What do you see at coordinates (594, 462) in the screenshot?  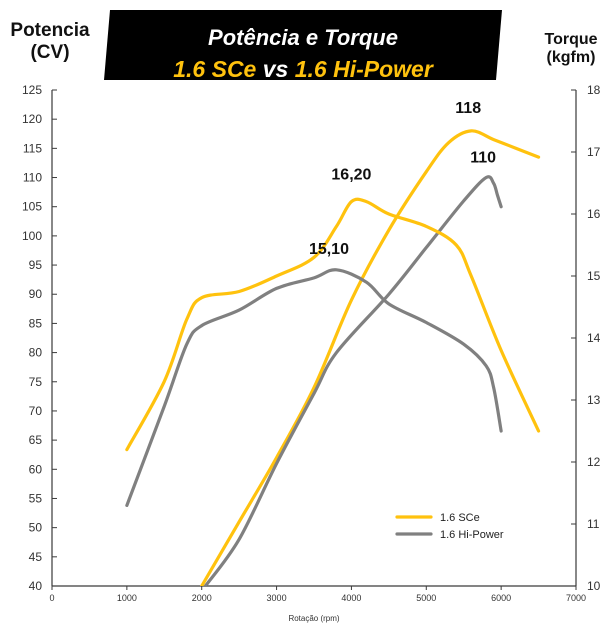 I see `right-tick-label: 12` at bounding box center [594, 462].